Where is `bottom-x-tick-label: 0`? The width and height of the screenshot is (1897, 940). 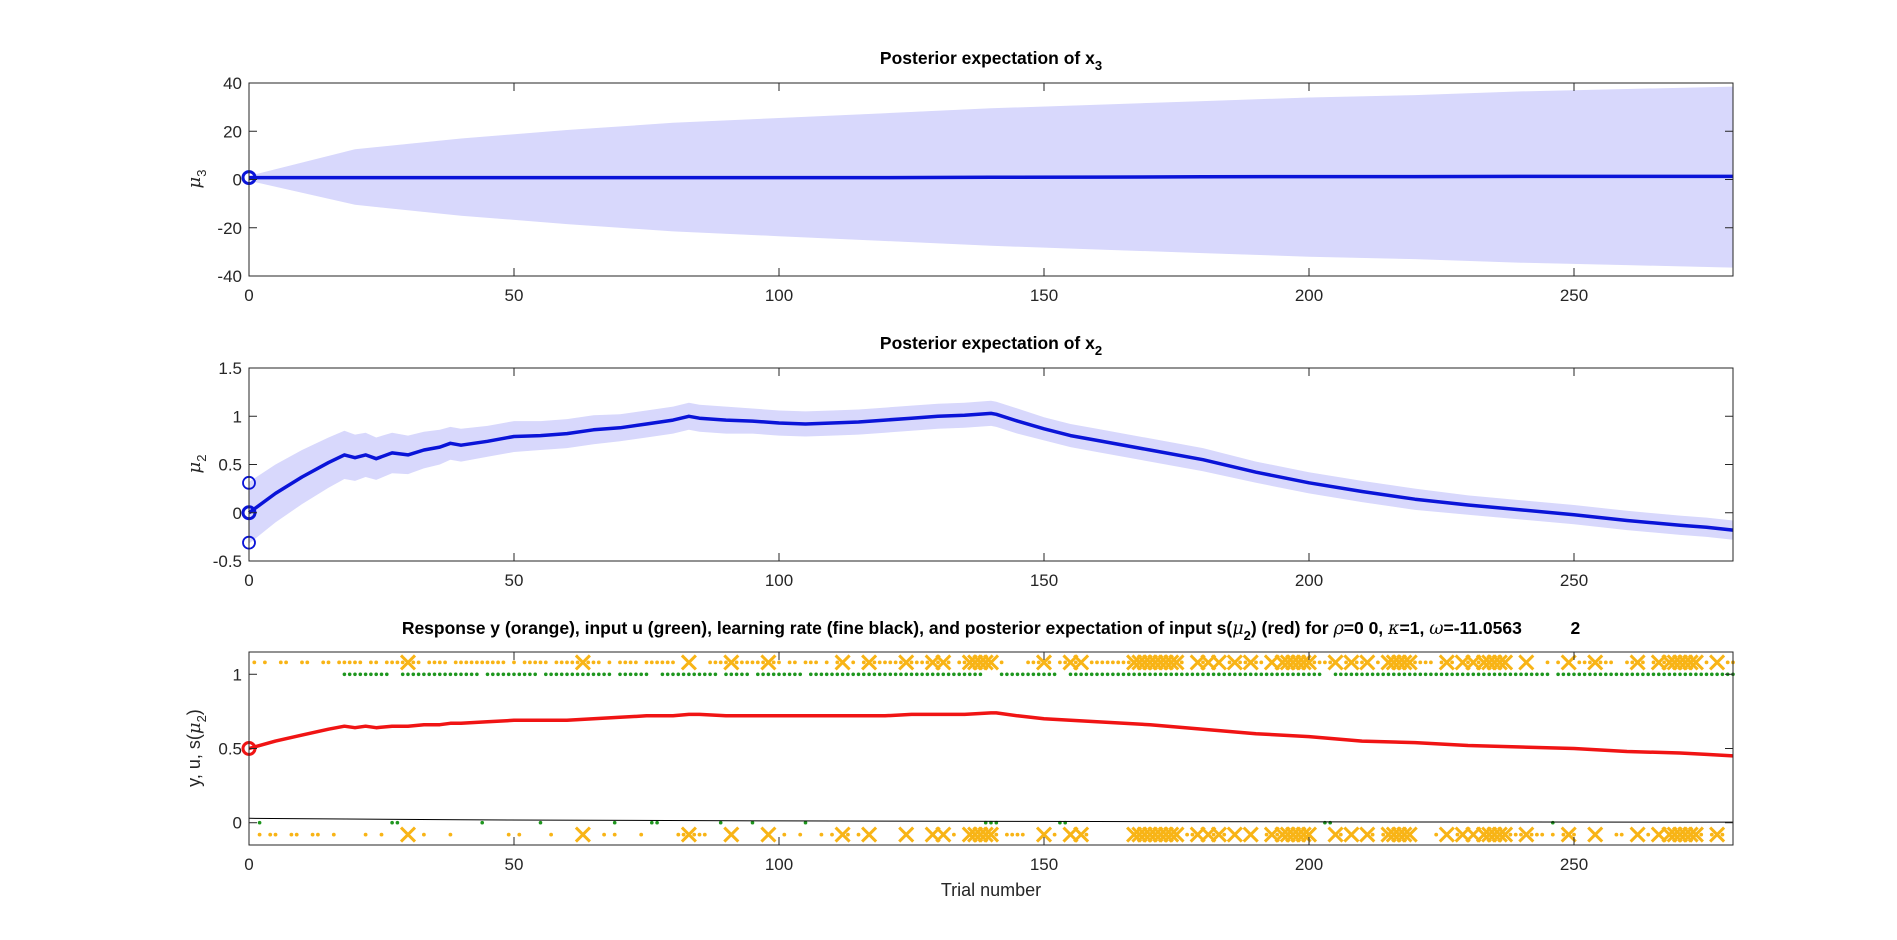 bottom-x-tick-label: 0 is located at coordinates (248, 864).